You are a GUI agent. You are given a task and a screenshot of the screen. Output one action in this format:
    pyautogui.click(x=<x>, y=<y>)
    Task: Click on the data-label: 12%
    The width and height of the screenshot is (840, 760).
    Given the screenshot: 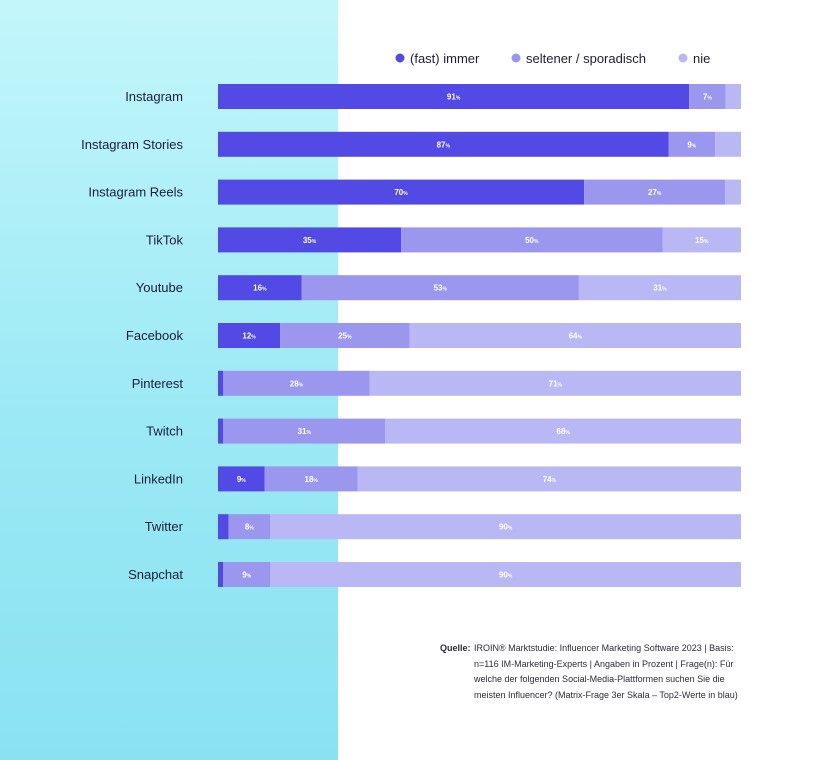 What is the action you would take?
    pyautogui.click(x=249, y=336)
    